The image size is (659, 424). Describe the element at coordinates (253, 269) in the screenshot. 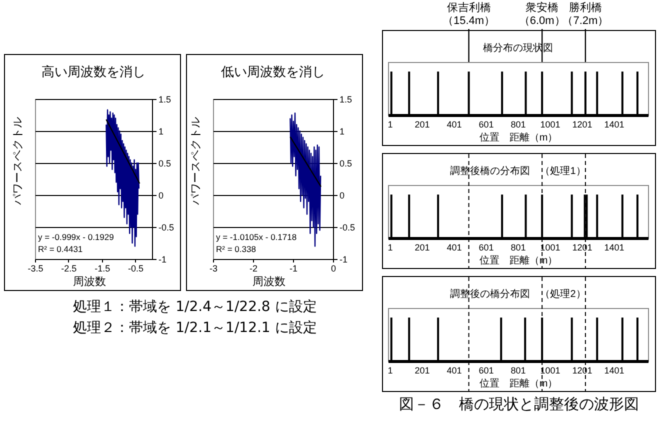

I see `x-tick-label: -2` at that location.